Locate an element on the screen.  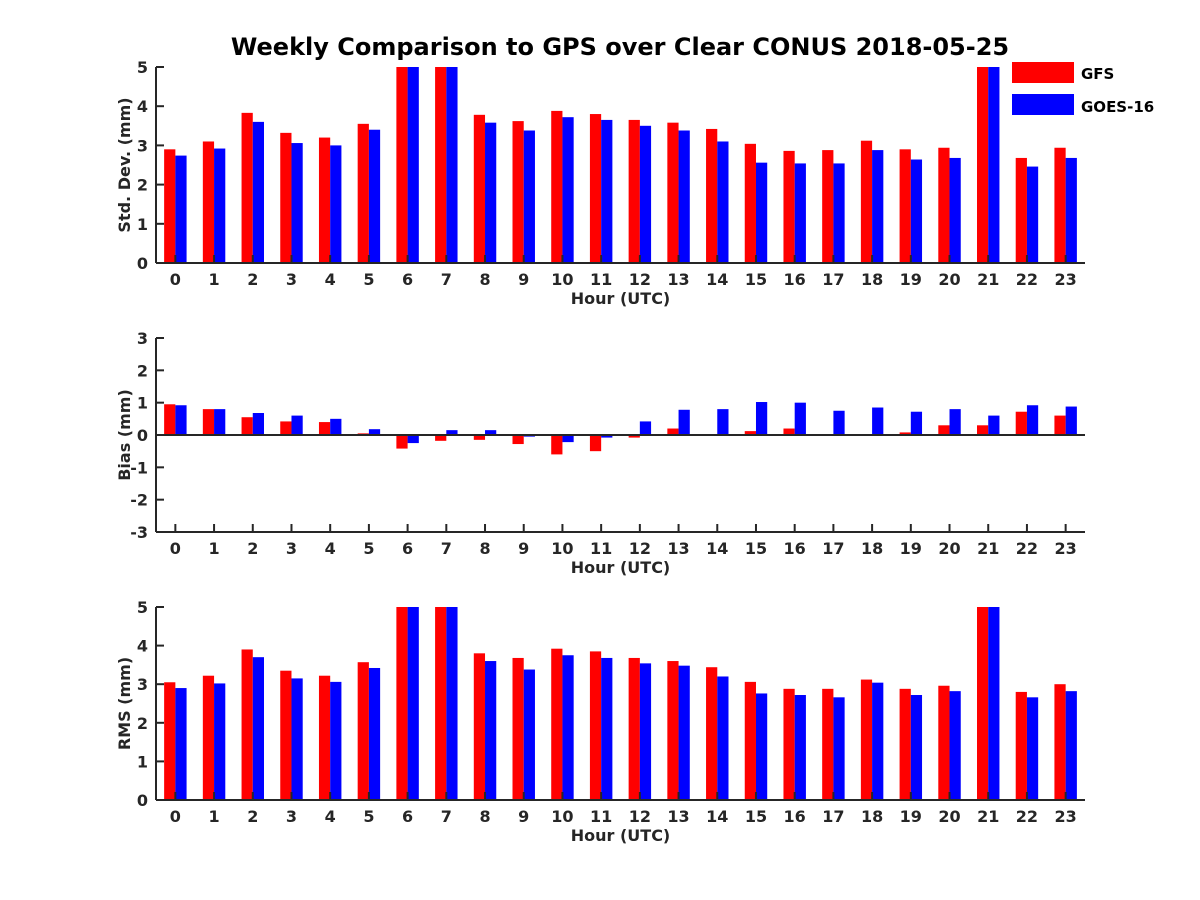
x-tick-label-bias: 16 is located at coordinates (795, 548).